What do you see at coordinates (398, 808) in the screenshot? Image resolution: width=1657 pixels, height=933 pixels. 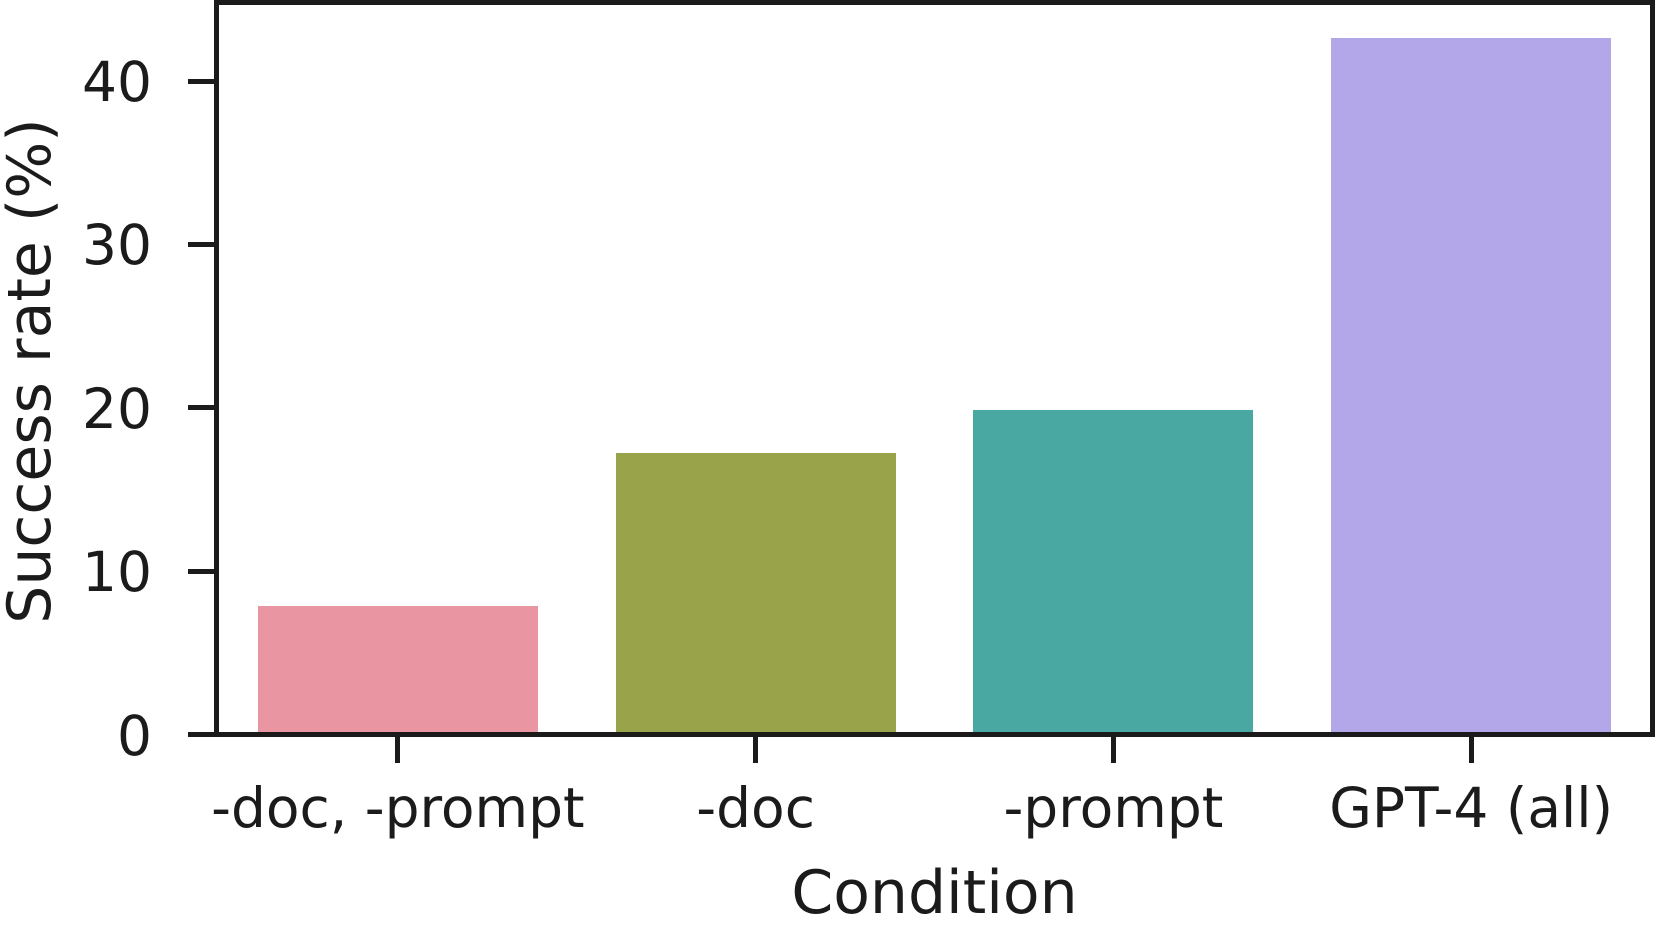 I see `x-tick-label: -doc, -prompt` at bounding box center [398, 808].